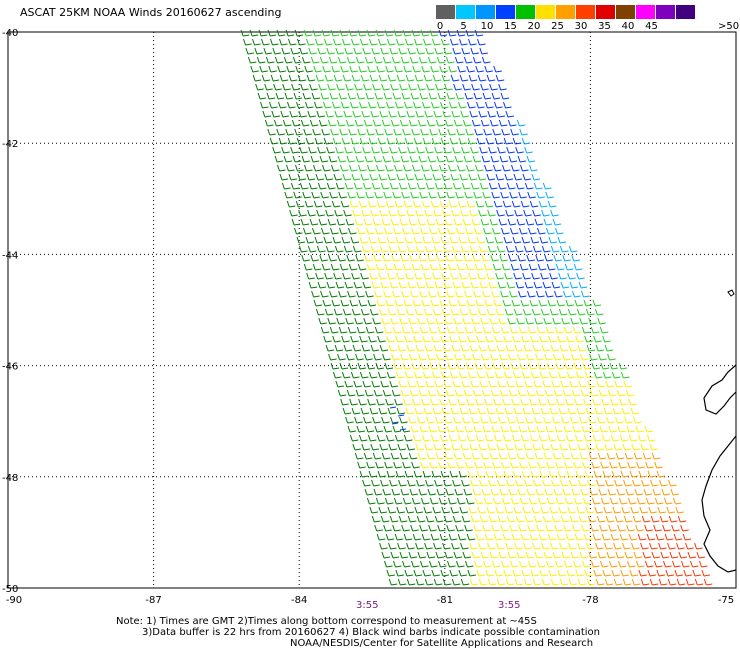  Describe the element at coordinates (445, 600) in the screenshot. I see `longitude-tick-label: -81` at that location.